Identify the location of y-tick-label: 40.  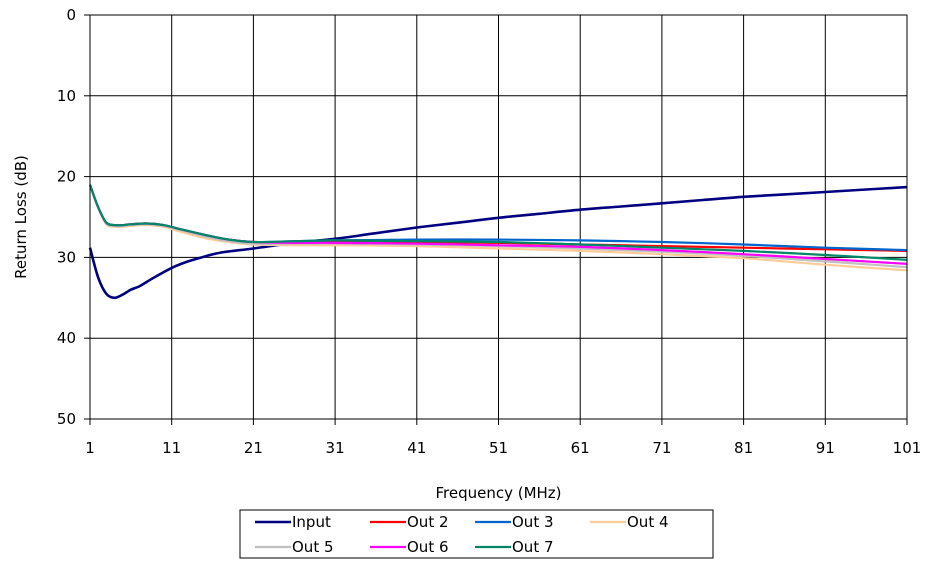
(66, 338).